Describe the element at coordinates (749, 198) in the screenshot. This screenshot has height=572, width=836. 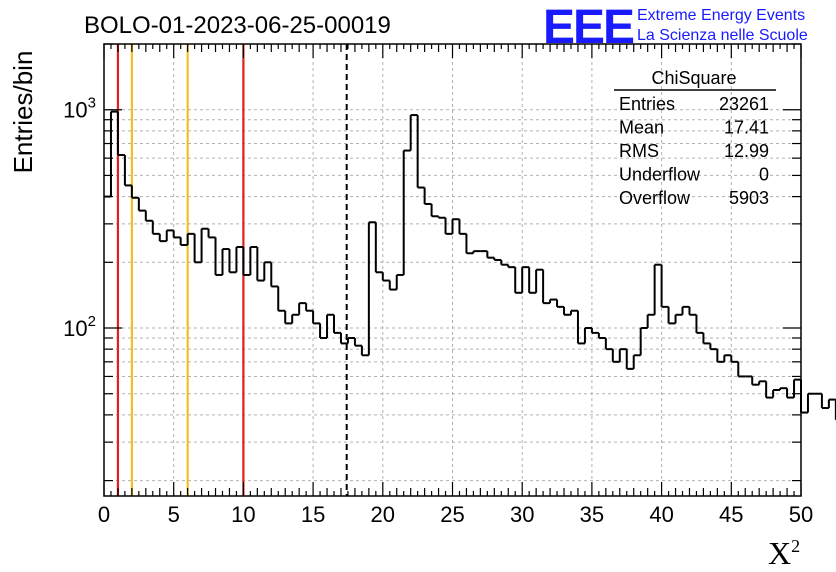
I see `stats-row-value: 5903` at that location.